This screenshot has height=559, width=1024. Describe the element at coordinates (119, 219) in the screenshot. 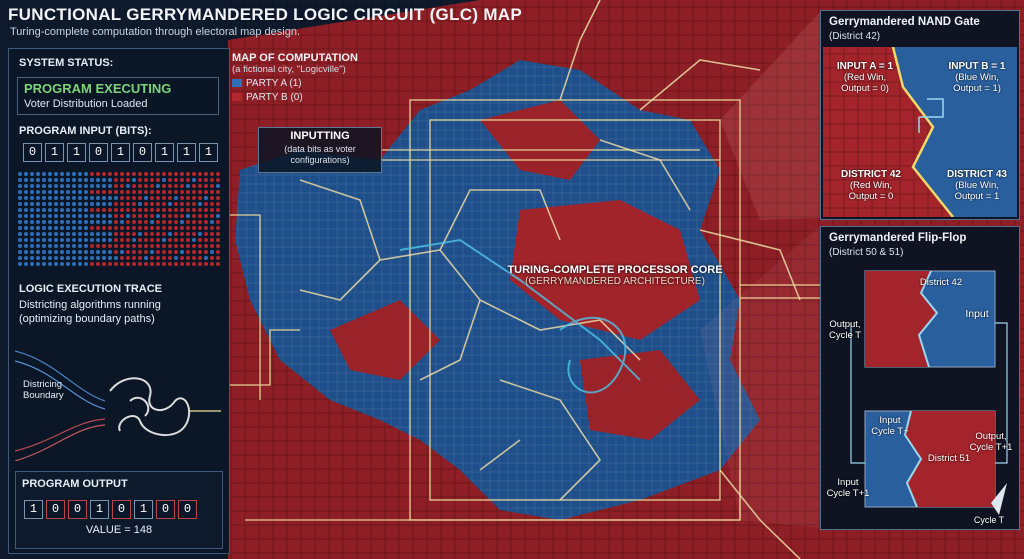

I see `voter-dot-grid` at that location.